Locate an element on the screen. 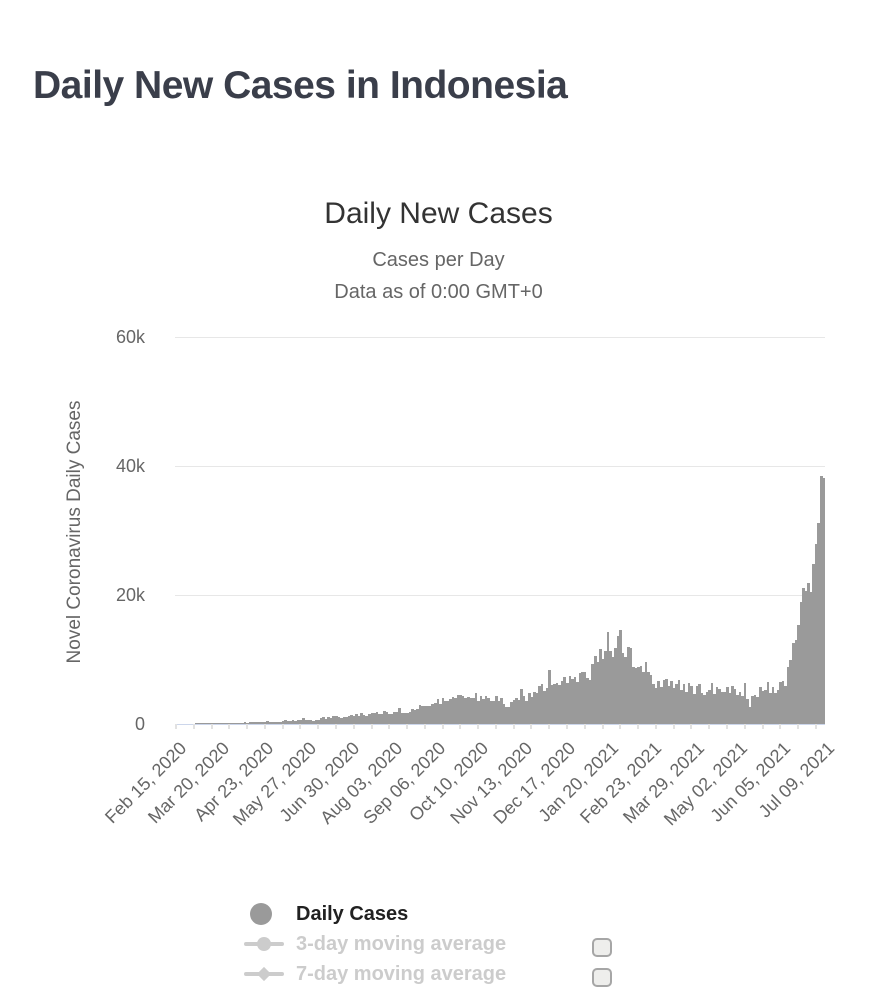 The image size is (877, 999). checkbox-3-day-moving-average is located at coordinates (602, 947).